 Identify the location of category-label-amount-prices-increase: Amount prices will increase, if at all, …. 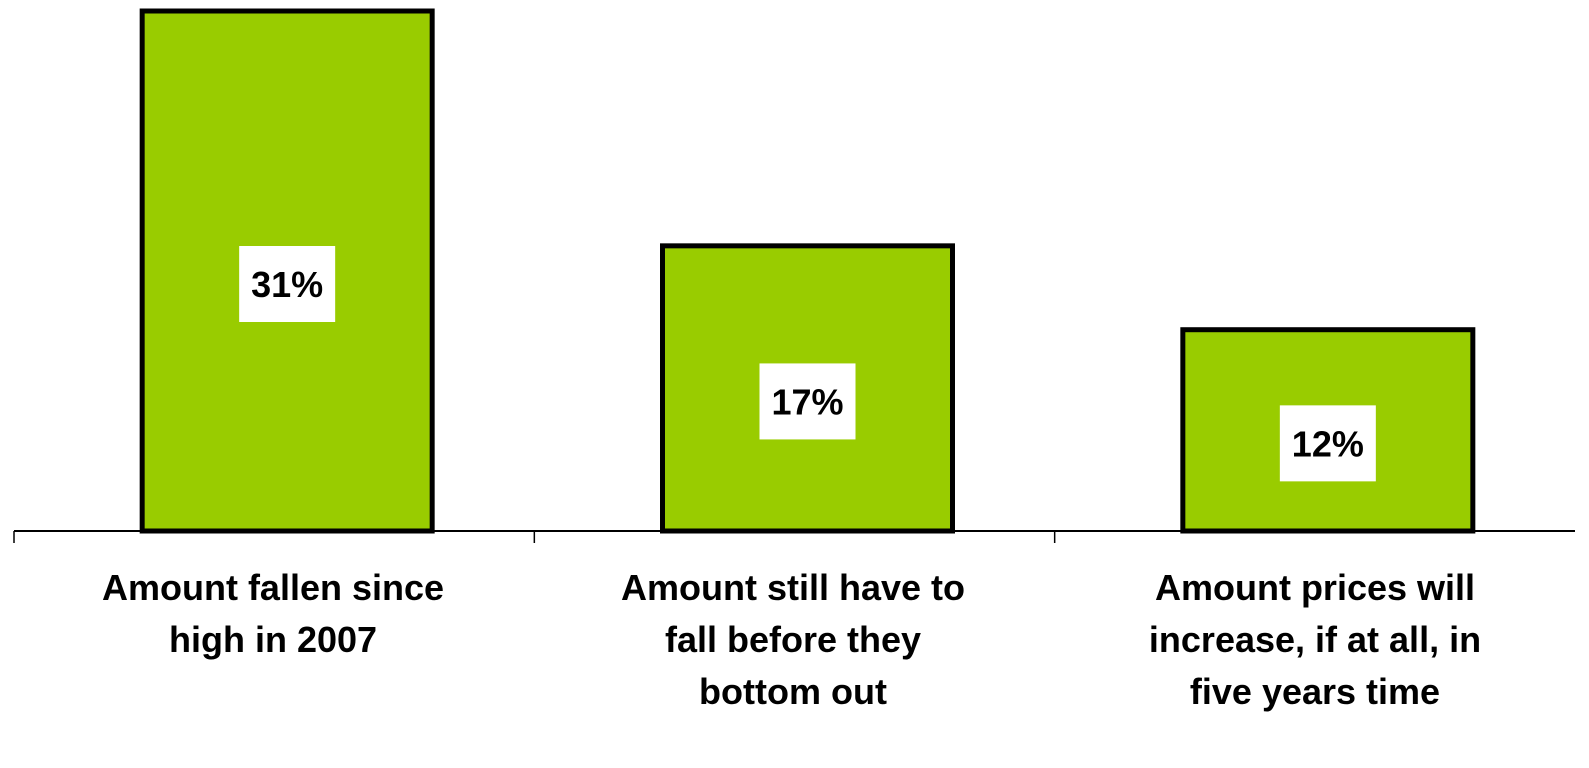
(1315, 639).